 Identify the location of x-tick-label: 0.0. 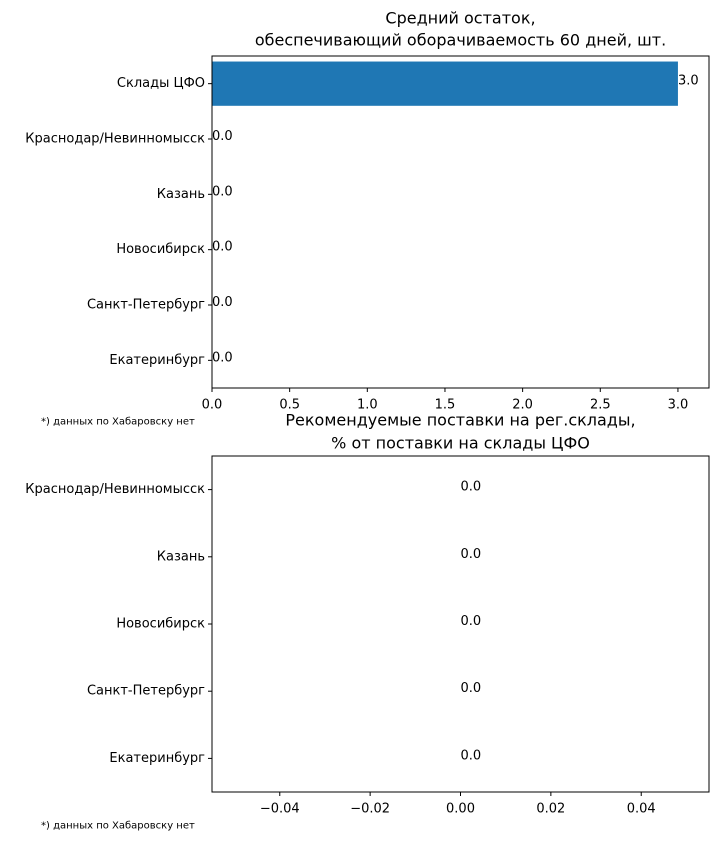
(212, 405).